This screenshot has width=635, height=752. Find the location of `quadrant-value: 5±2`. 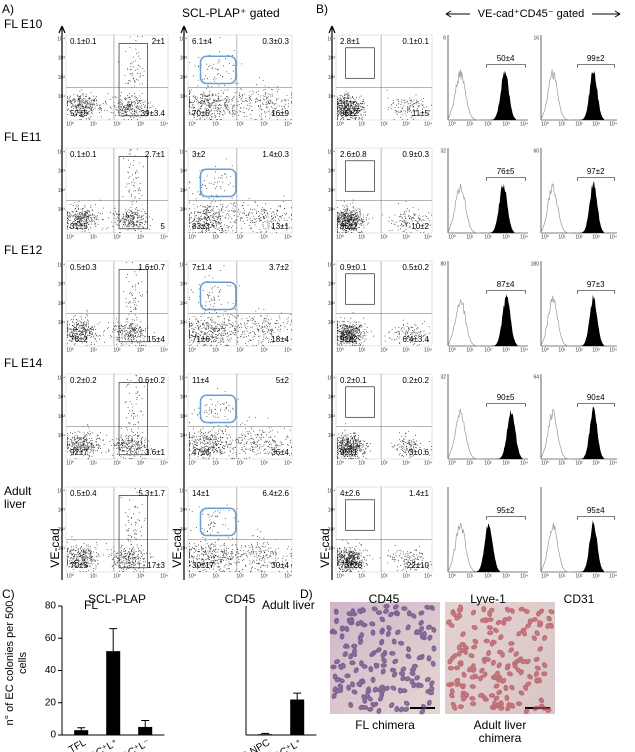

quadrant-value: 5±2 is located at coordinates (283, 380).